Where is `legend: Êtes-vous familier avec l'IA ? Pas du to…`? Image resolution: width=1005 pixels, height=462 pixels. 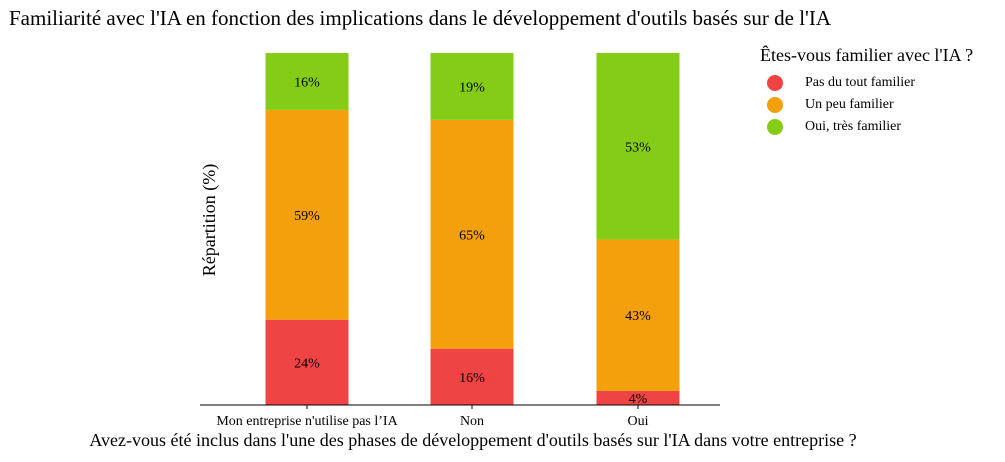
legend: Êtes-vous familier avec l'IA ? Pas du to… is located at coordinates (866, 91).